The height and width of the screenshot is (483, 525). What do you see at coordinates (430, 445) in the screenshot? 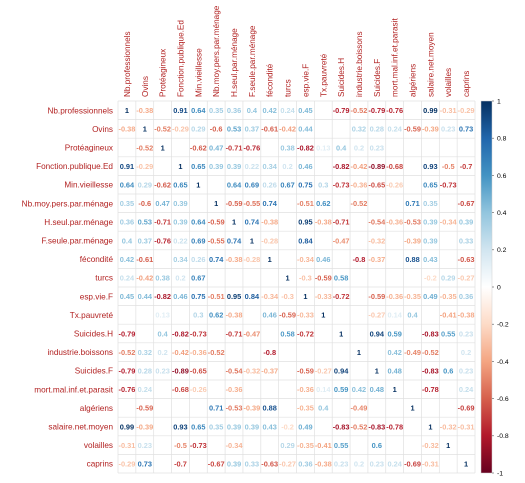
I see `cell-value: -0.32` at bounding box center [430, 445].